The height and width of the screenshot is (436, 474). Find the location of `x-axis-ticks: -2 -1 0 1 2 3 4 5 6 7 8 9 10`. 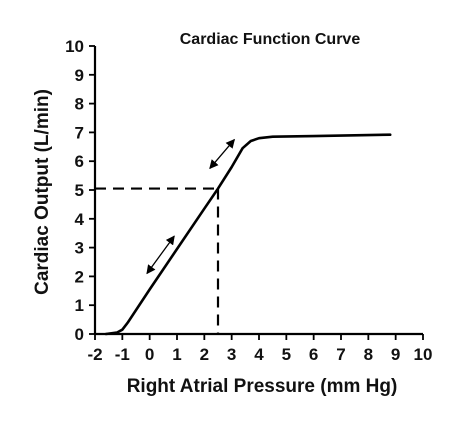

x-axis-ticks: -2 -1 0 1 2 3 4 5 6 7 8 9 10 is located at coordinates (259, 349).